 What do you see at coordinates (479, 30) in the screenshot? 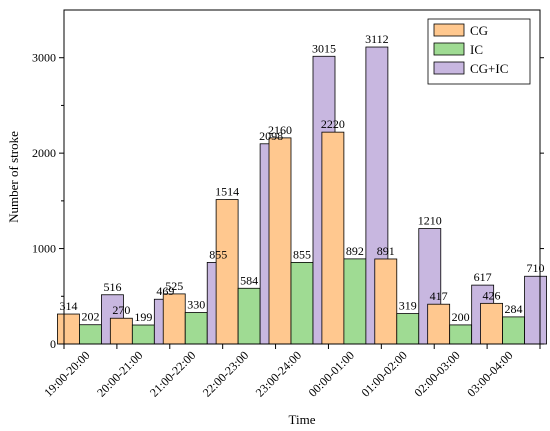
I see `legend-label: CG` at bounding box center [479, 30].